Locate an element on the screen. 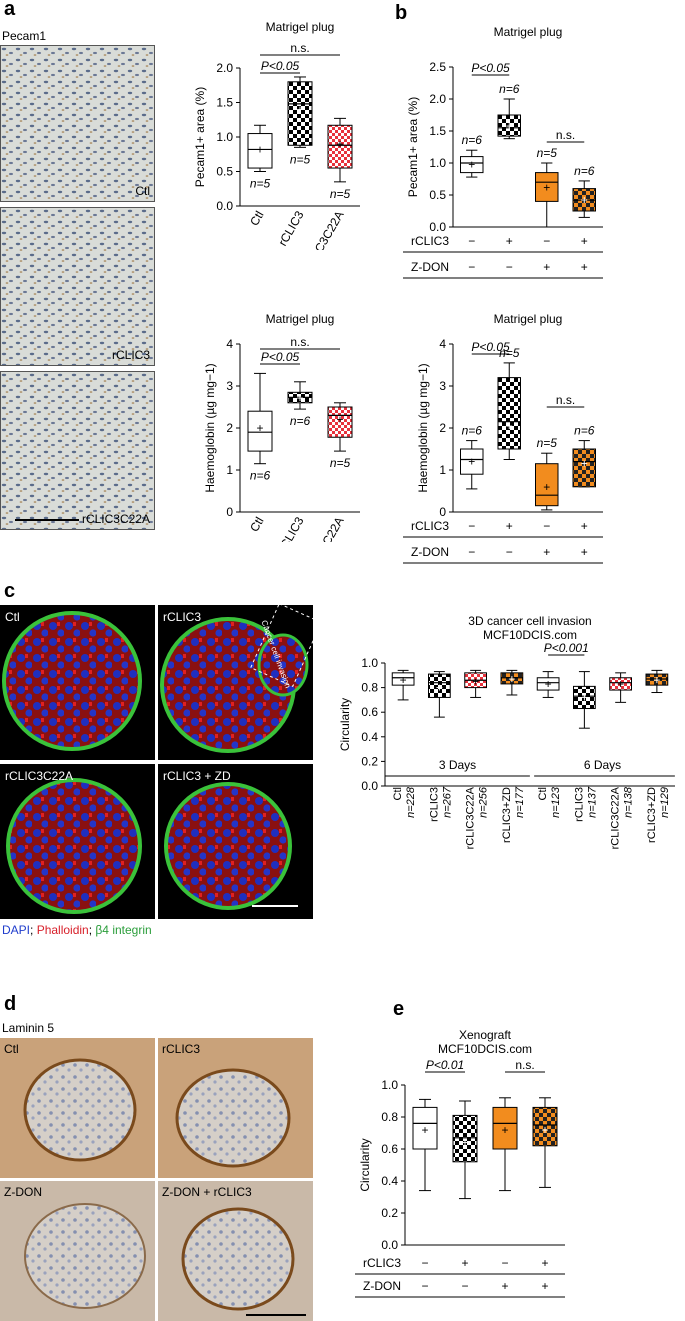 The height and width of the screenshot is (1321, 685). x-category-3: rCLIC3+ZD is located at coordinates (507, 815).